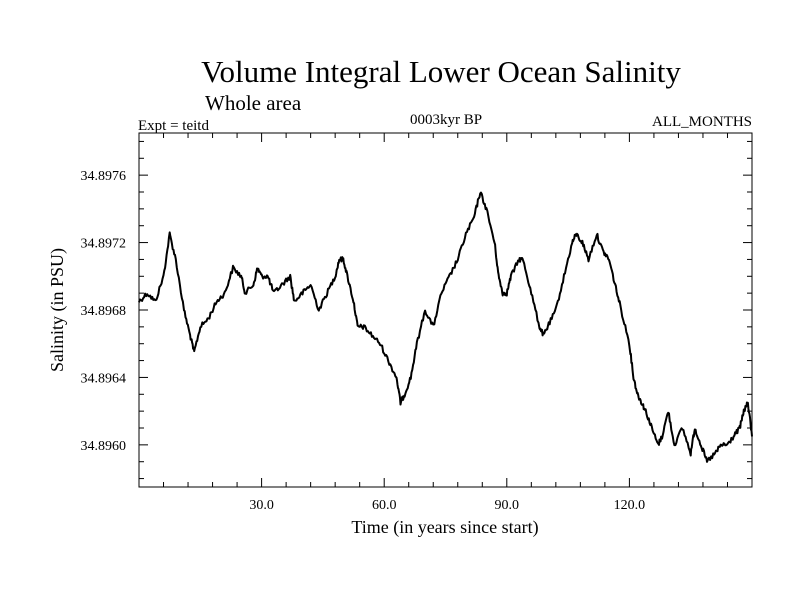 This screenshot has height=600, width=800. I want to click on y-tick-label: 34.8968, so click(104, 311).